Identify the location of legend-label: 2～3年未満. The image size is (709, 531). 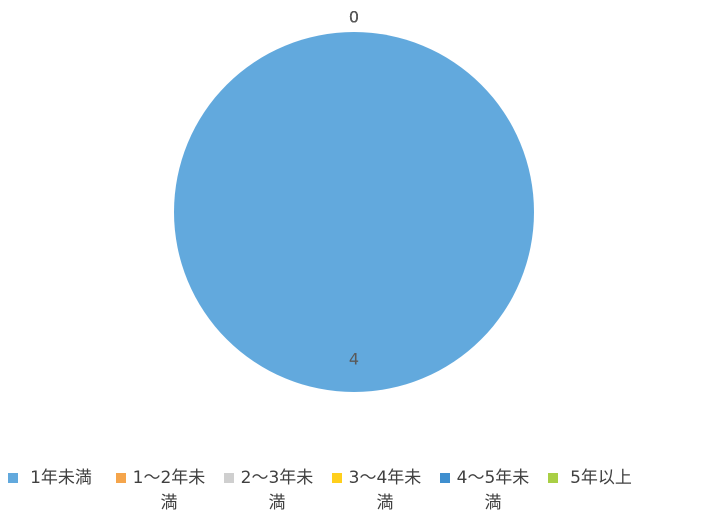
(277, 490).